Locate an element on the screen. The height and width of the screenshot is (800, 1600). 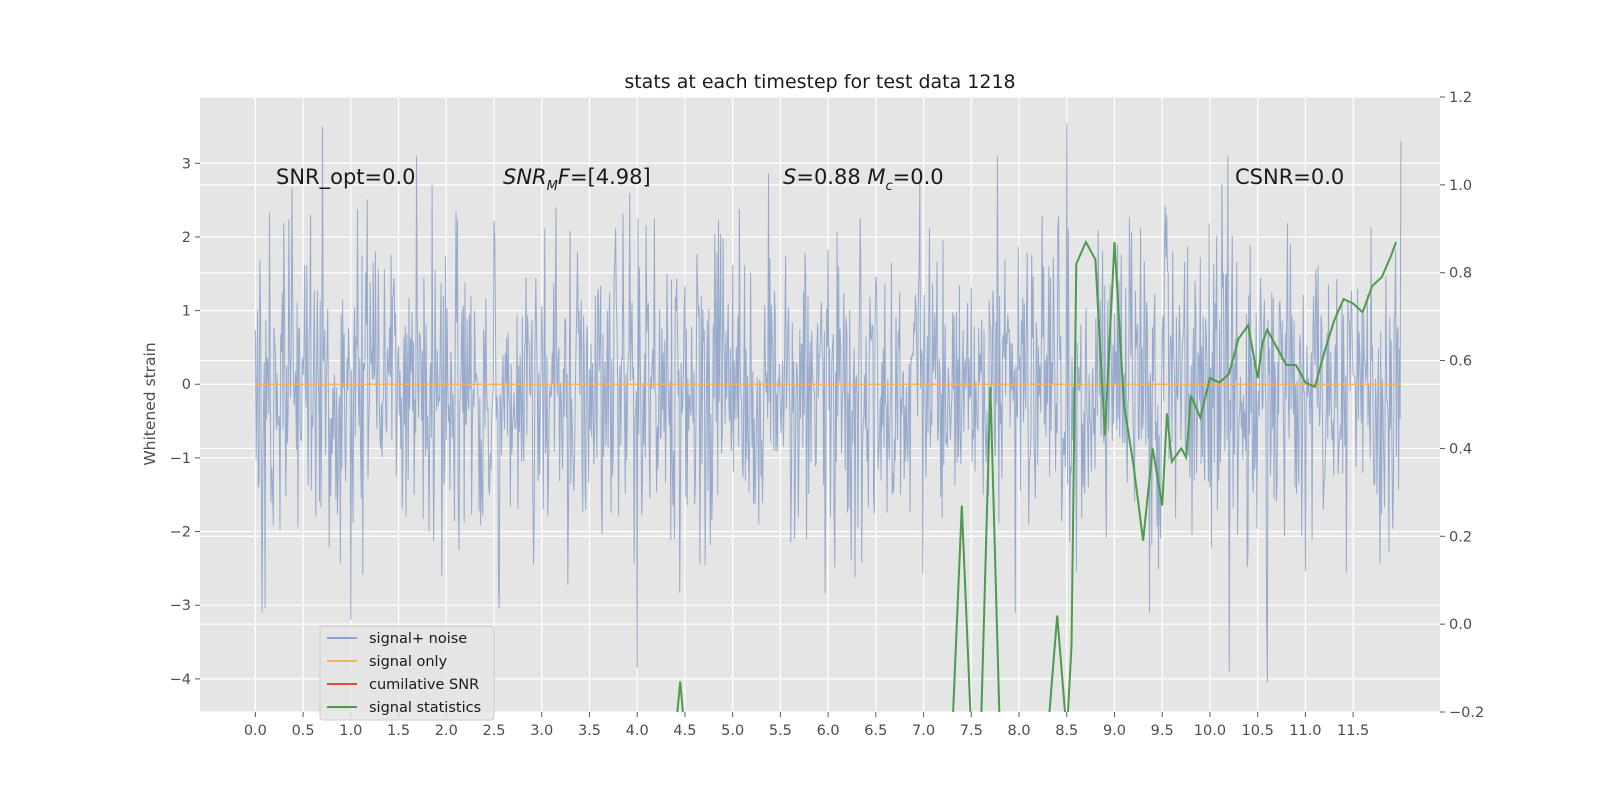
y2-tick-label-7: −0.2 is located at coordinates (1466, 713).